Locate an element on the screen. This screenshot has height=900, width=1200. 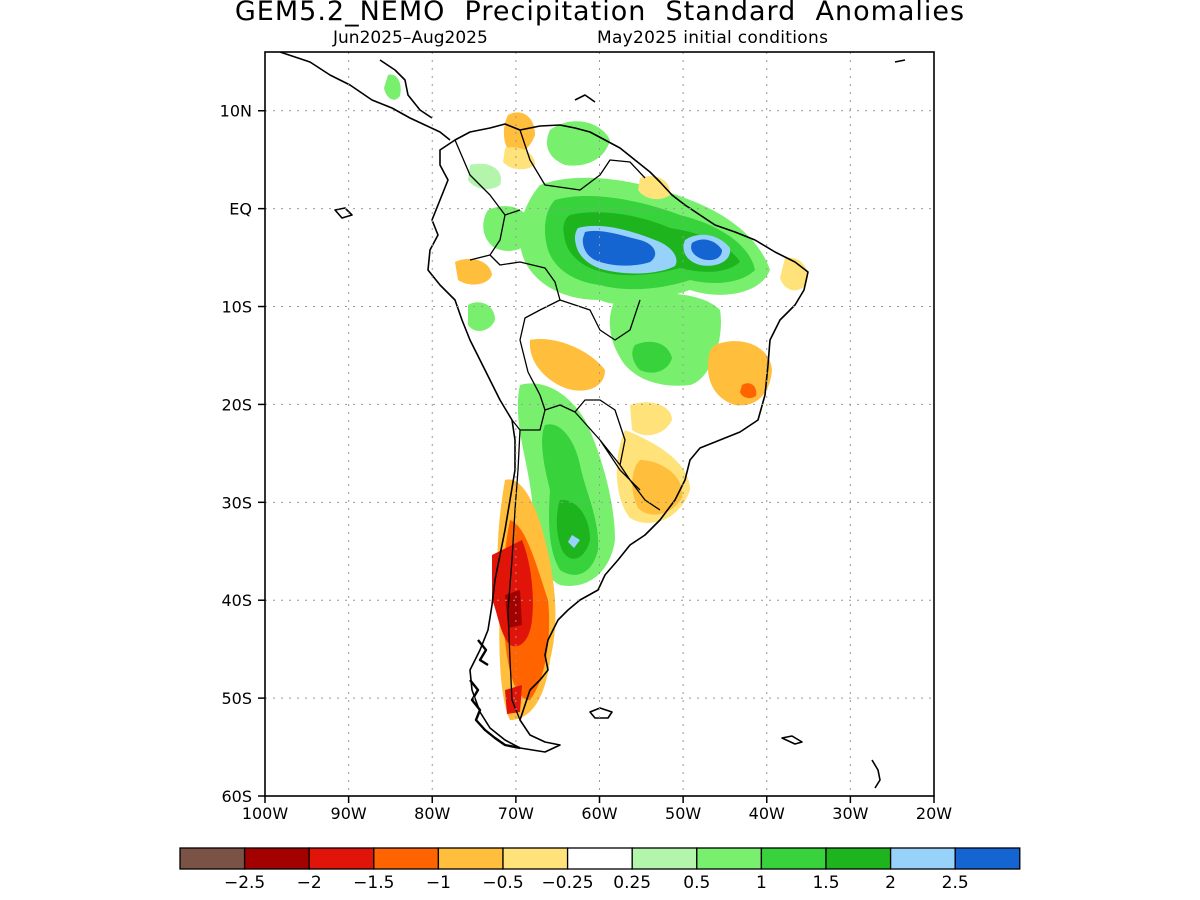
colorbar-label: −1.5 is located at coordinates (373, 883).